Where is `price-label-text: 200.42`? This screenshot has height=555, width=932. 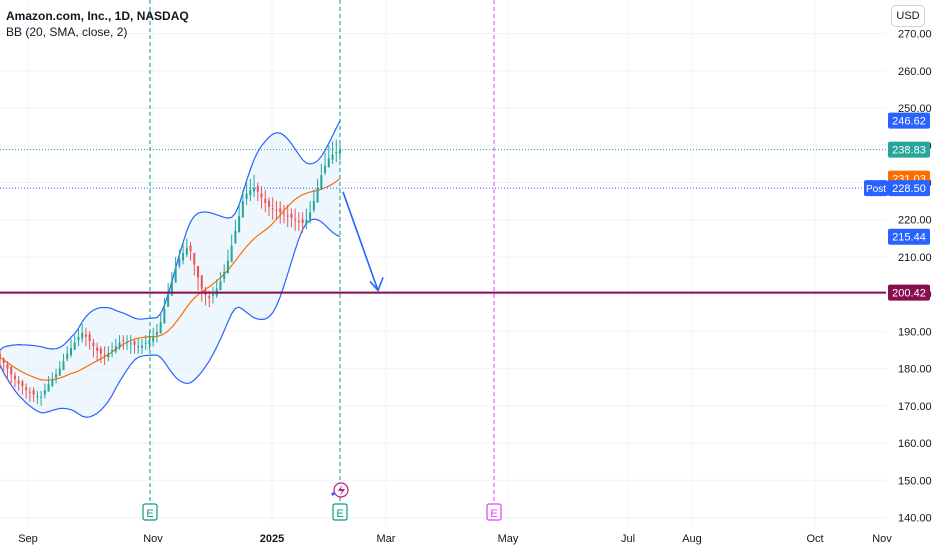 price-label-text: 200.42 is located at coordinates (909, 294).